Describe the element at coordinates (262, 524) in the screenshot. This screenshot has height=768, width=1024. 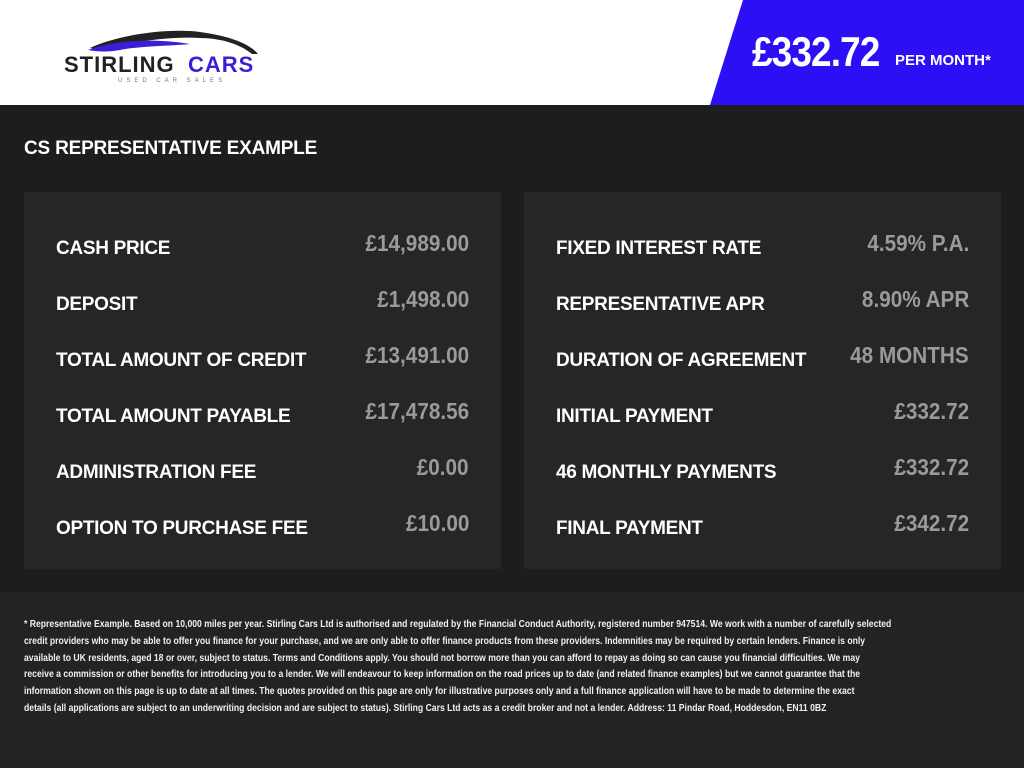
I see `finance-row: OPTION TO PURCHASE FEE £10.00` at that location.